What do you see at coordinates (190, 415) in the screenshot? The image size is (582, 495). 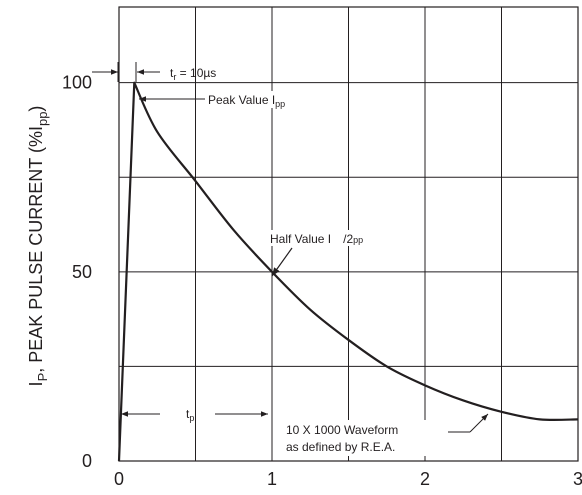 I see `pulse-time-label: tp` at bounding box center [190, 415].